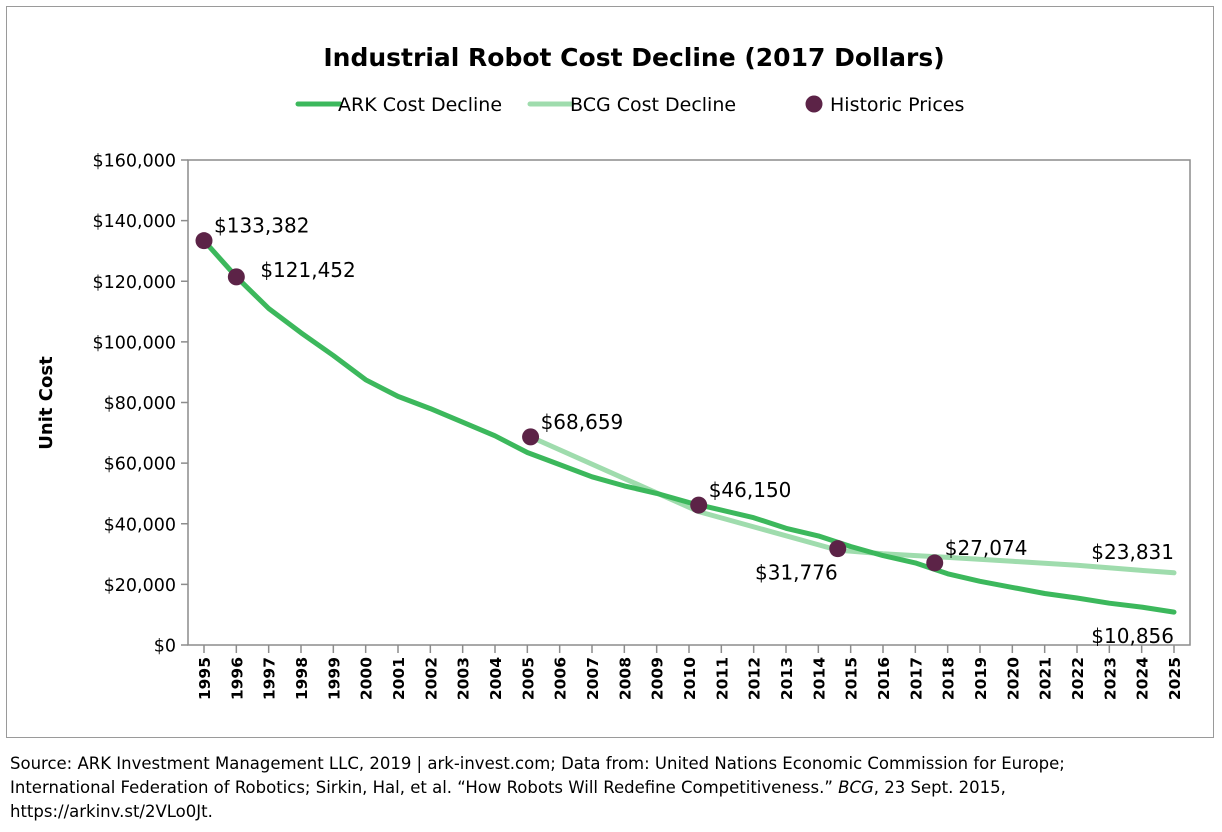 This screenshot has height=832, width=1222. I want to click on x-tick-label: 2025, so click(1175, 678).